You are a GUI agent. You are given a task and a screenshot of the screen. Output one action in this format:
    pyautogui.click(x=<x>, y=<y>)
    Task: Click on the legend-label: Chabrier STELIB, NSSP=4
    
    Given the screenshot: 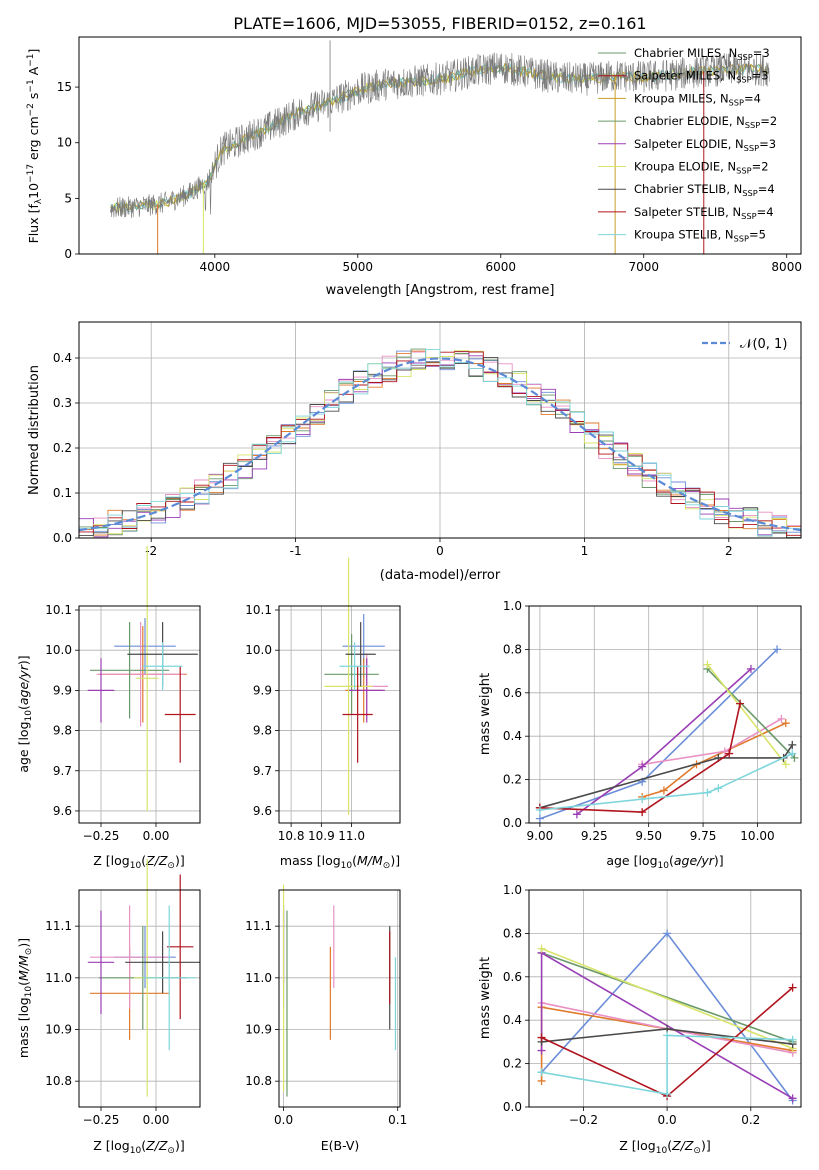 What is the action you would take?
    pyautogui.click(x=704, y=190)
    